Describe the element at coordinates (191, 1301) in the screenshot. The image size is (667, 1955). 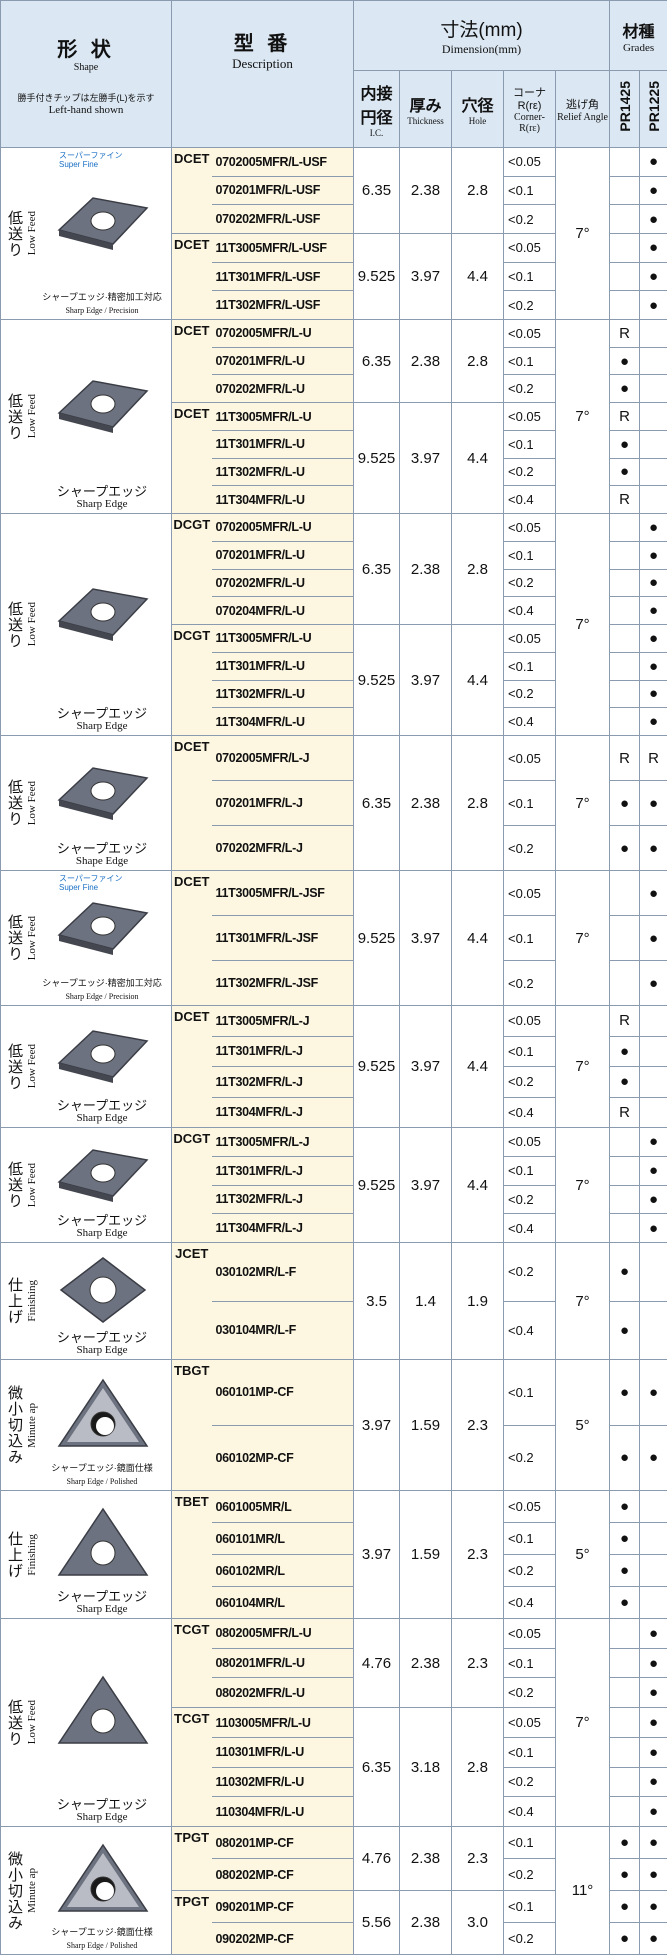
I see `prefix: JCET` at that location.